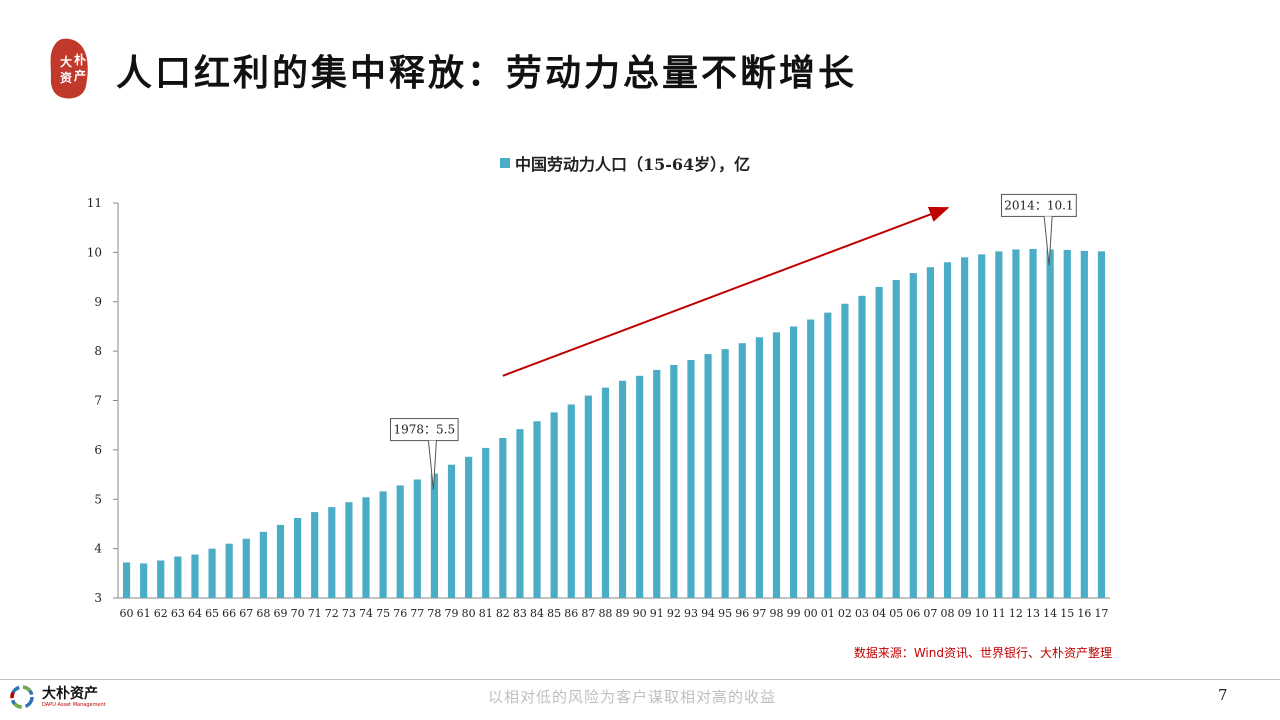 The height and width of the screenshot is (720, 1280). I want to click on chart-legend: 中国劳动力人口（15-64岁），亿, so click(625, 163).